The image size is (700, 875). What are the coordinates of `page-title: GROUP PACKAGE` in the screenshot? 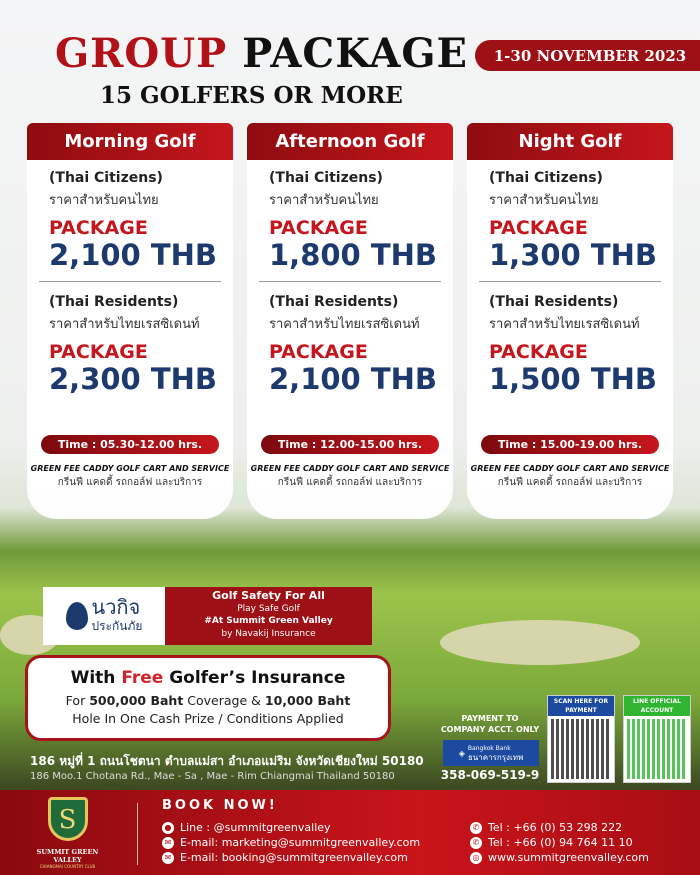 It's located at (262, 53).